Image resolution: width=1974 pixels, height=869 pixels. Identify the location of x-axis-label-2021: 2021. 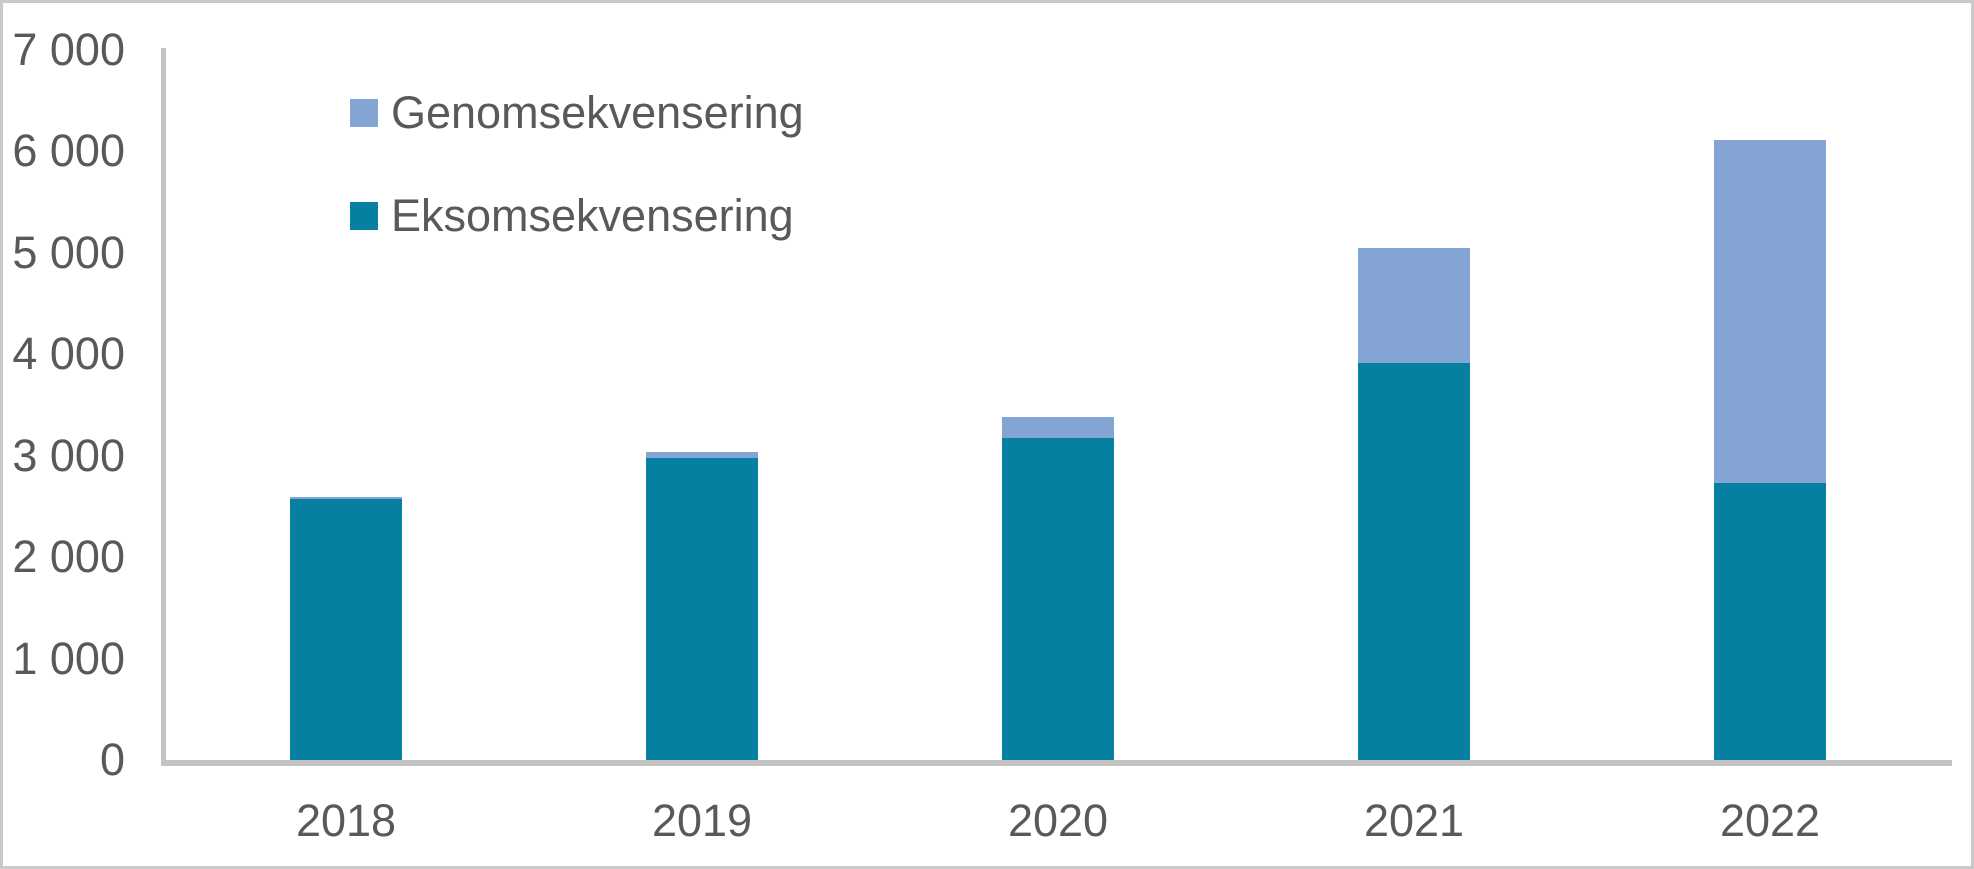
(1414, 820).